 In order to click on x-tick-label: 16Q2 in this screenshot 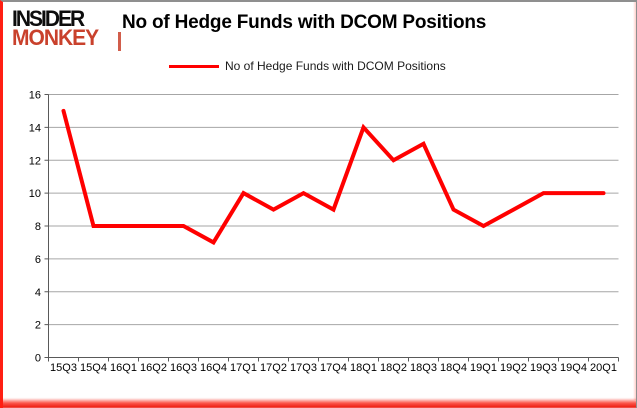, I will do `click(153, 368)`.